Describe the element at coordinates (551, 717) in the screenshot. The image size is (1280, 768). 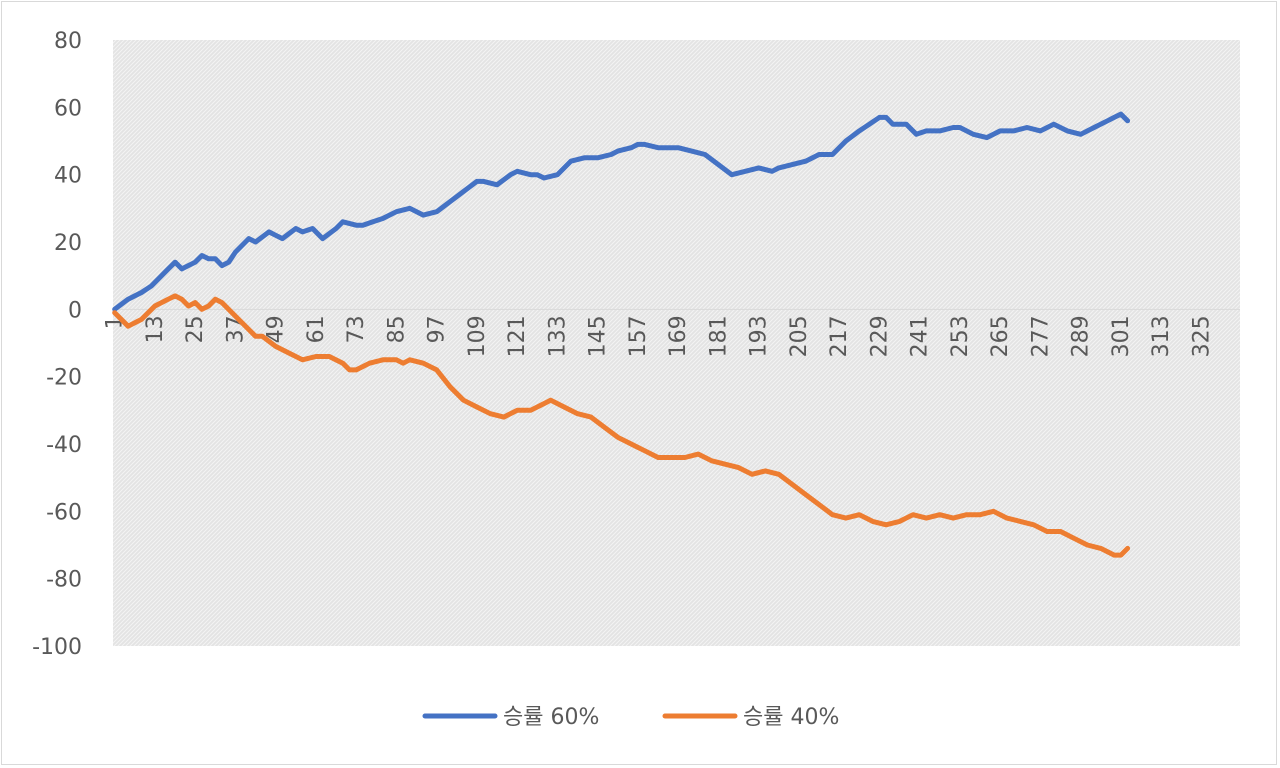
I see `legend-label-1: 승률 60%` at that location.